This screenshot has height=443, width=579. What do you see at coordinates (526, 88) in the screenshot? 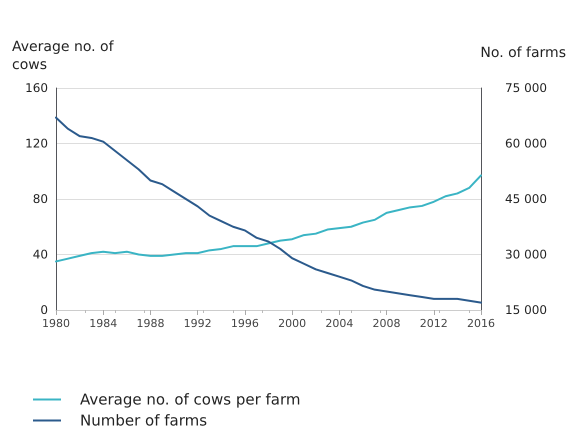
I see `y2-tick-label: 75 000` at bounding box center [526, 88].